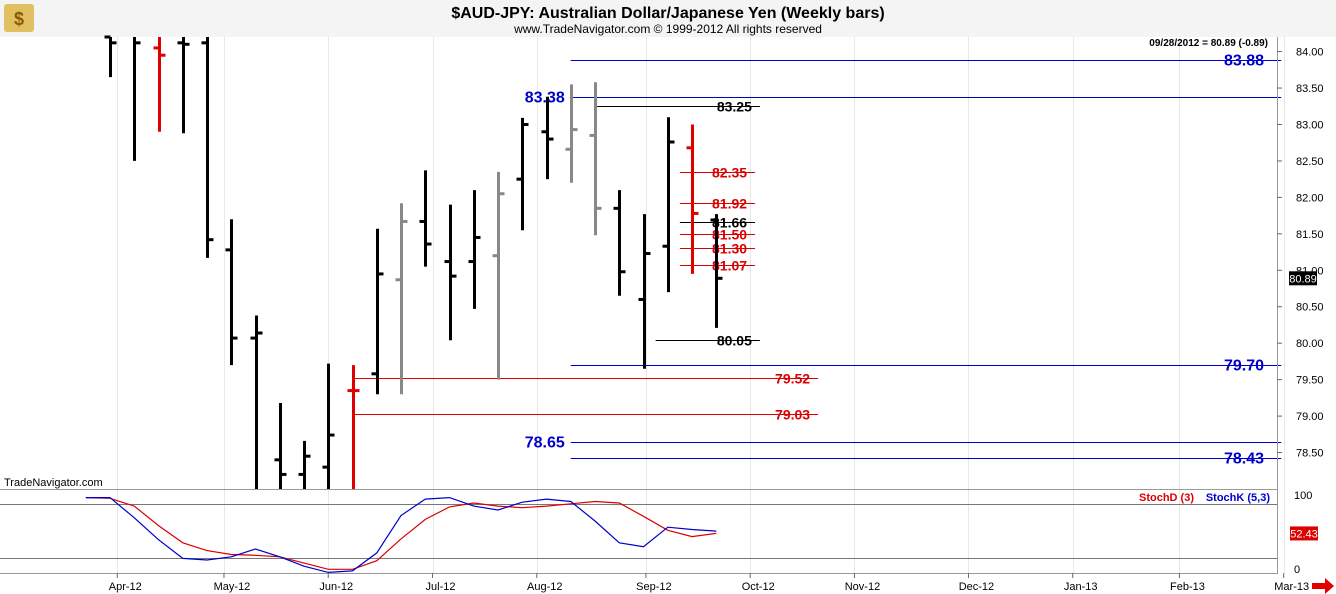  I want to click on logo-glyph: $, so click(19, 19).